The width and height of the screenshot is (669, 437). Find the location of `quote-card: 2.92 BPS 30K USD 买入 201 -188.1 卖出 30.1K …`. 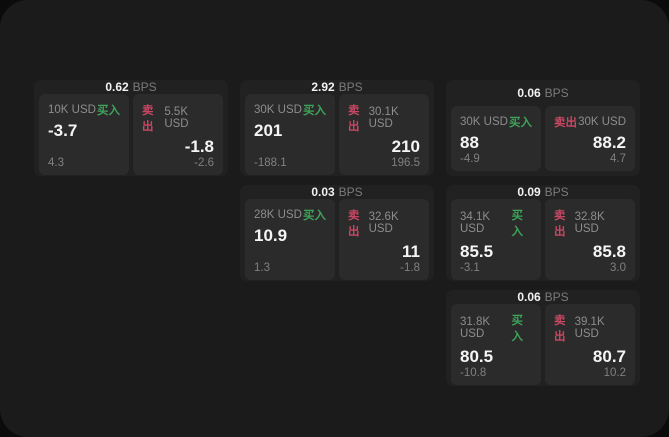

quote-card: 2.92 BPS 30K USD 买入 201 -188.1 卖出 30.1K … is located at coordinates (337, 128).